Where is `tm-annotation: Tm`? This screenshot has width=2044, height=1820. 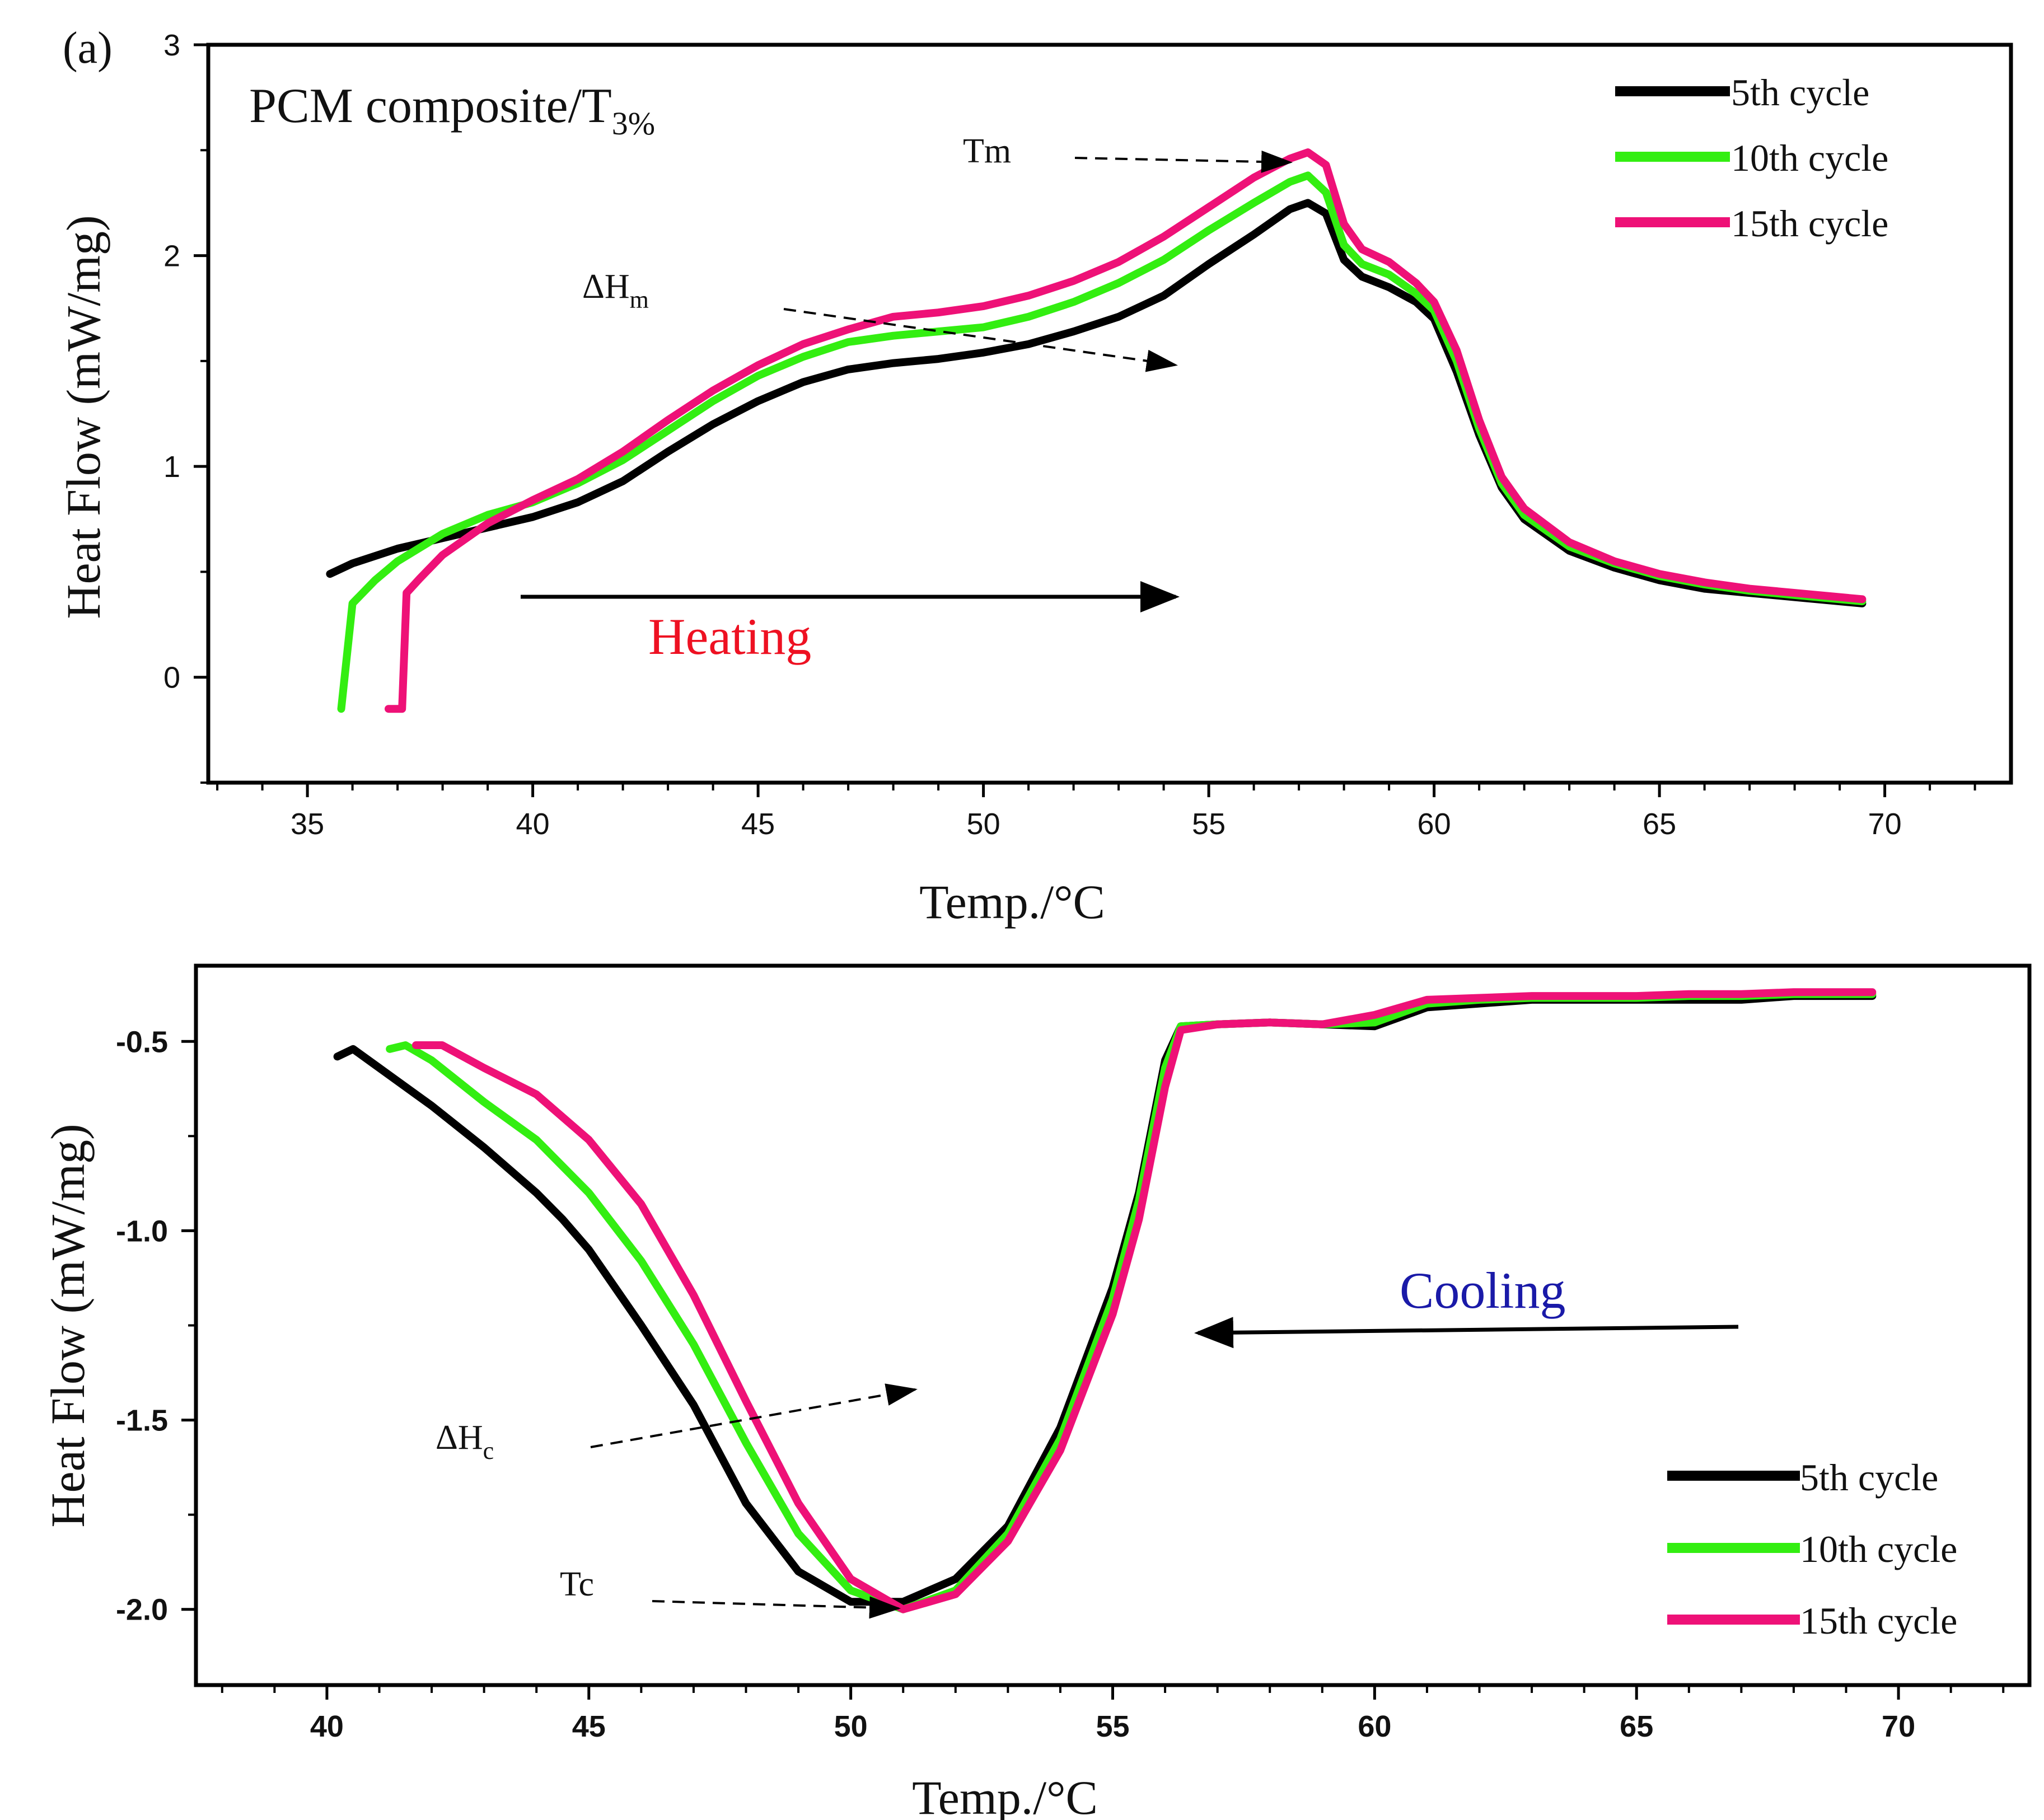
tm-annotation: Tm is located at coordinates (987, 151).